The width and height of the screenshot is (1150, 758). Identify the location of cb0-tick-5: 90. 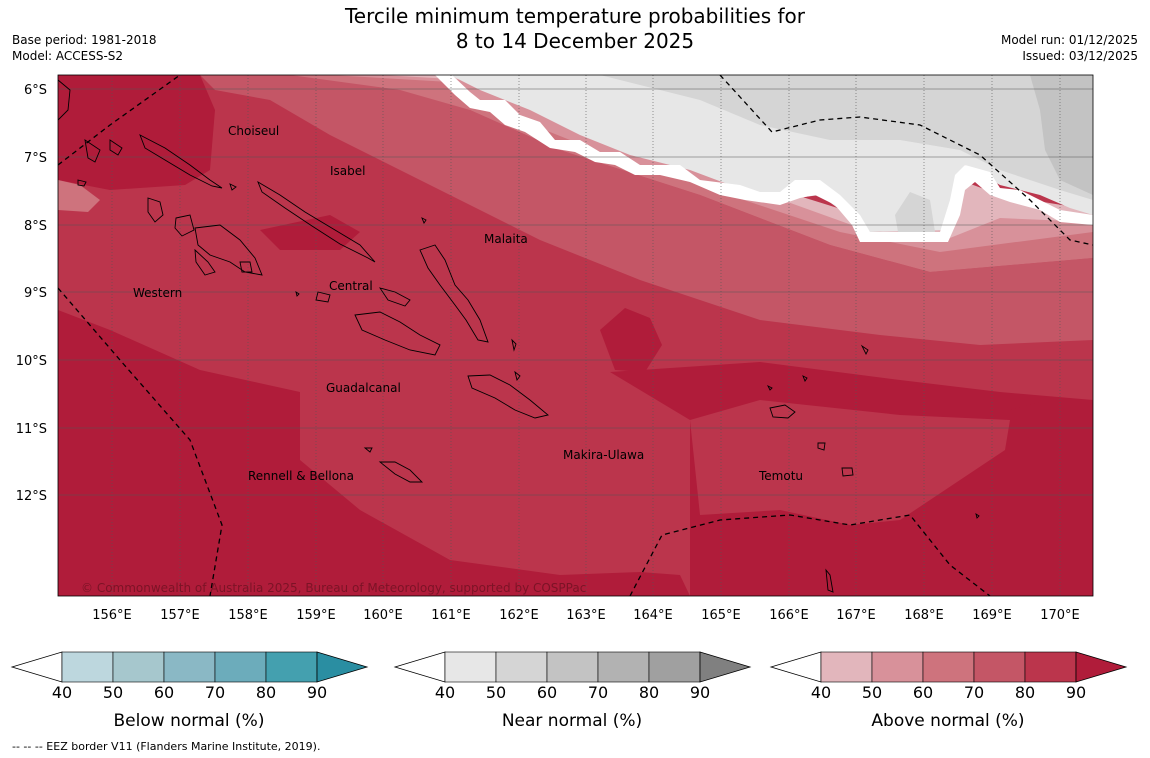
(317, 692).